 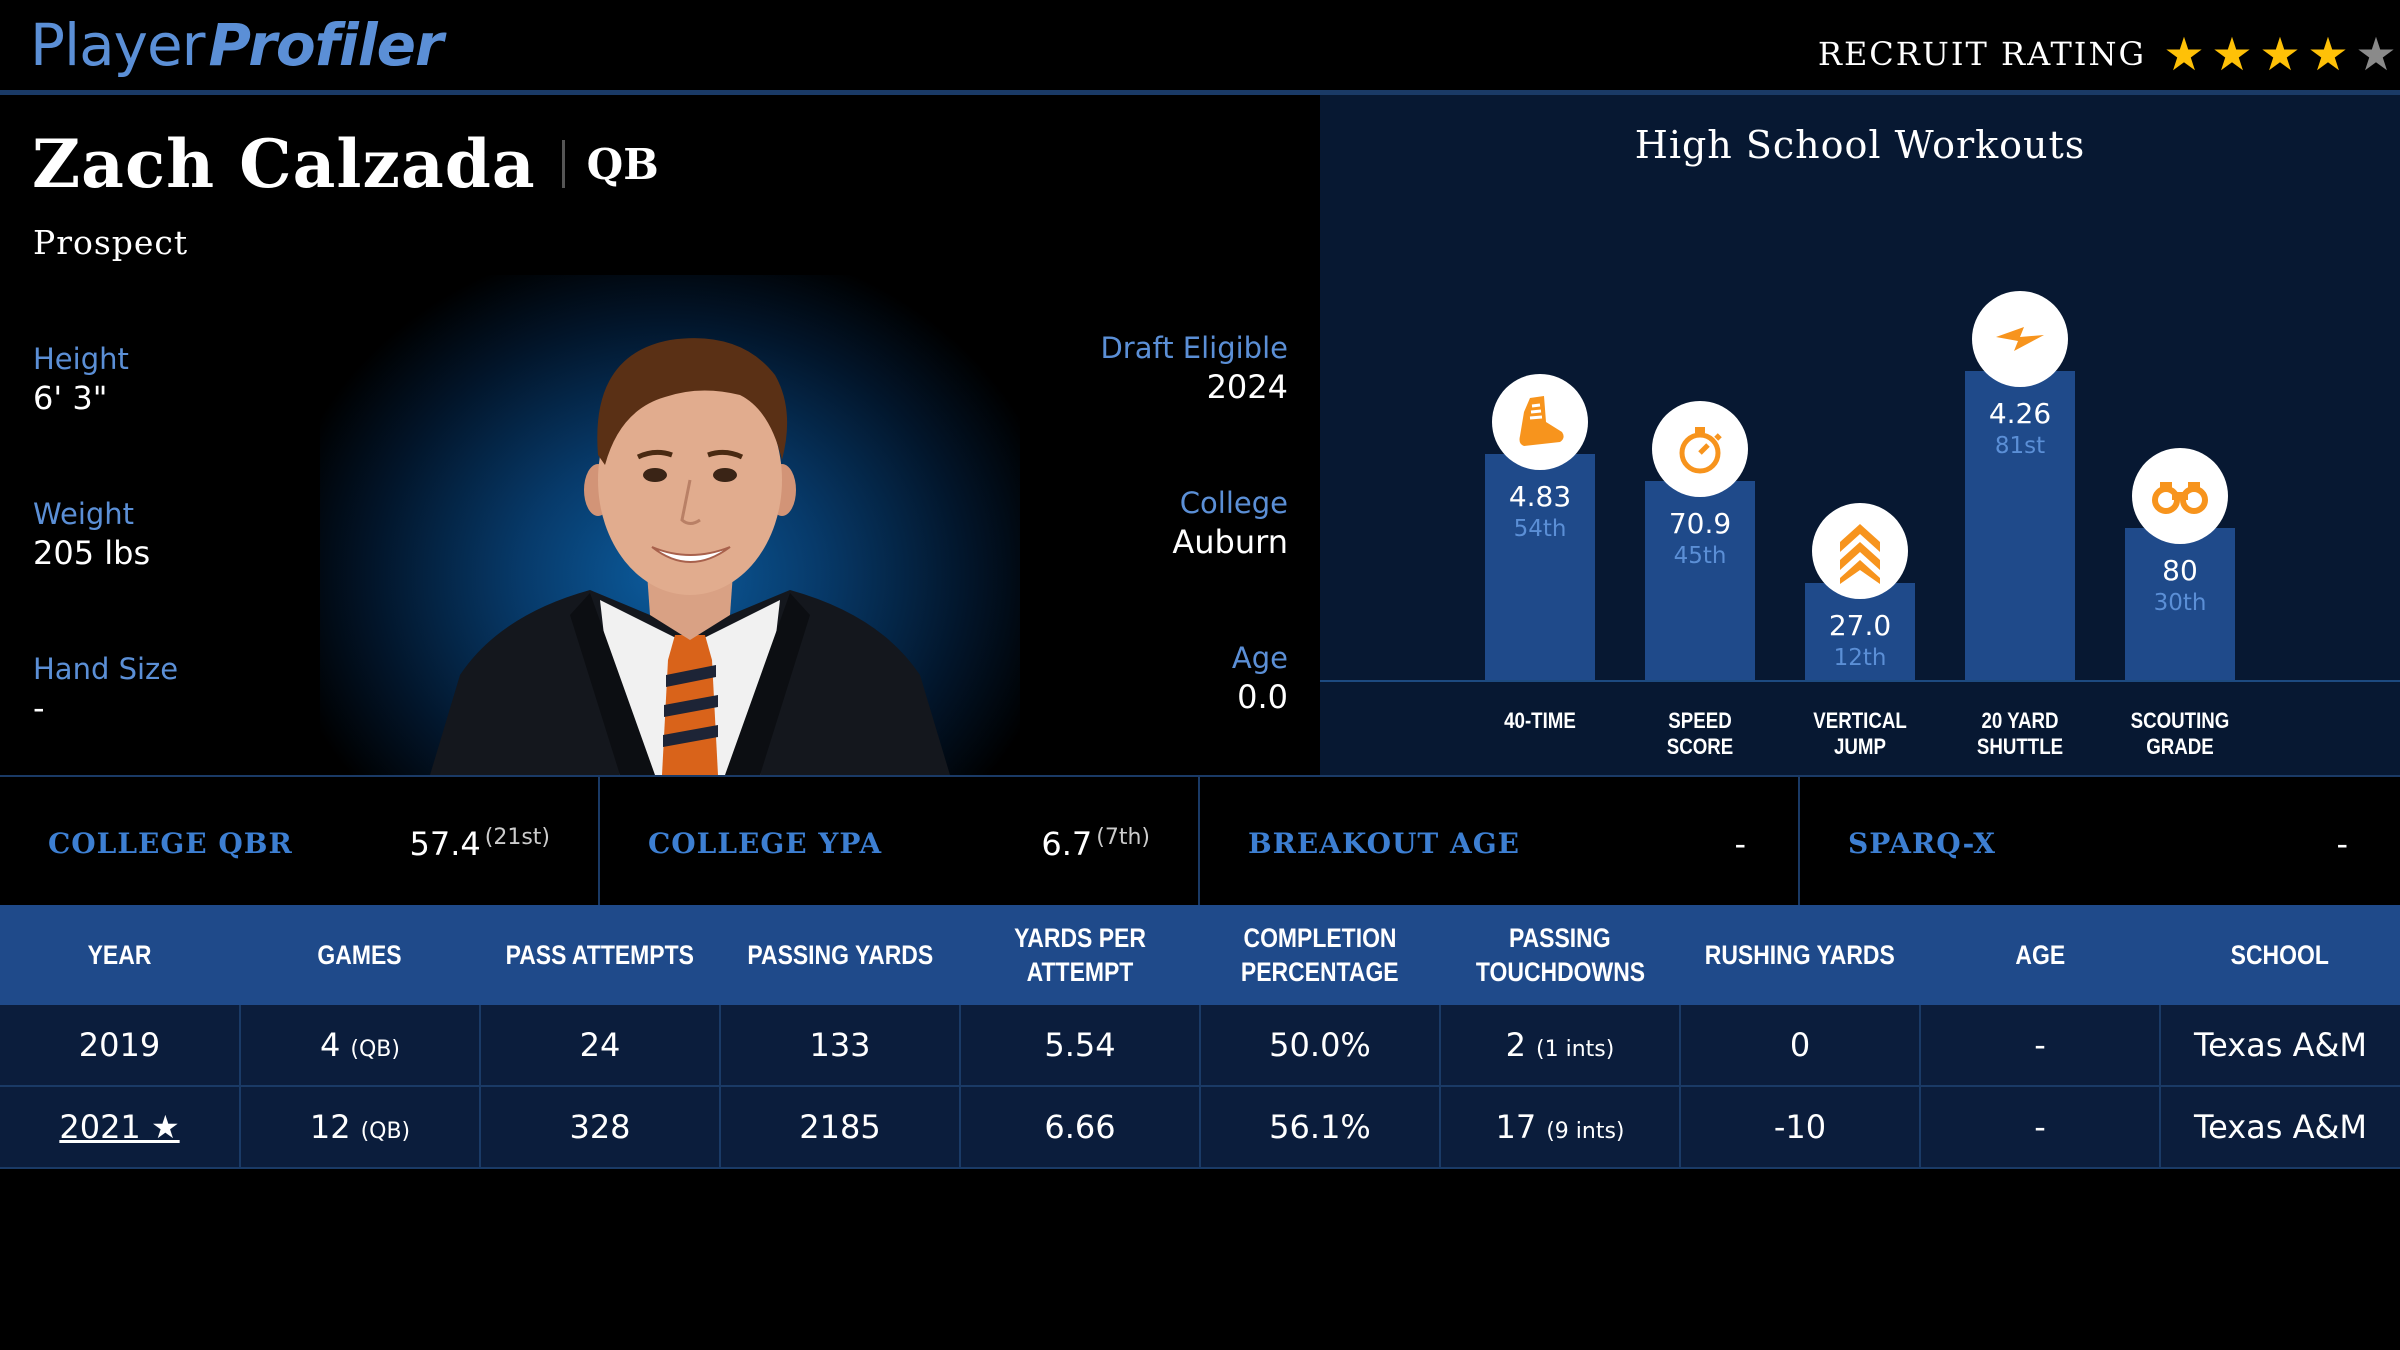 I want to click on workouts-title: High School Workouts, so click(x=1860, y=145).